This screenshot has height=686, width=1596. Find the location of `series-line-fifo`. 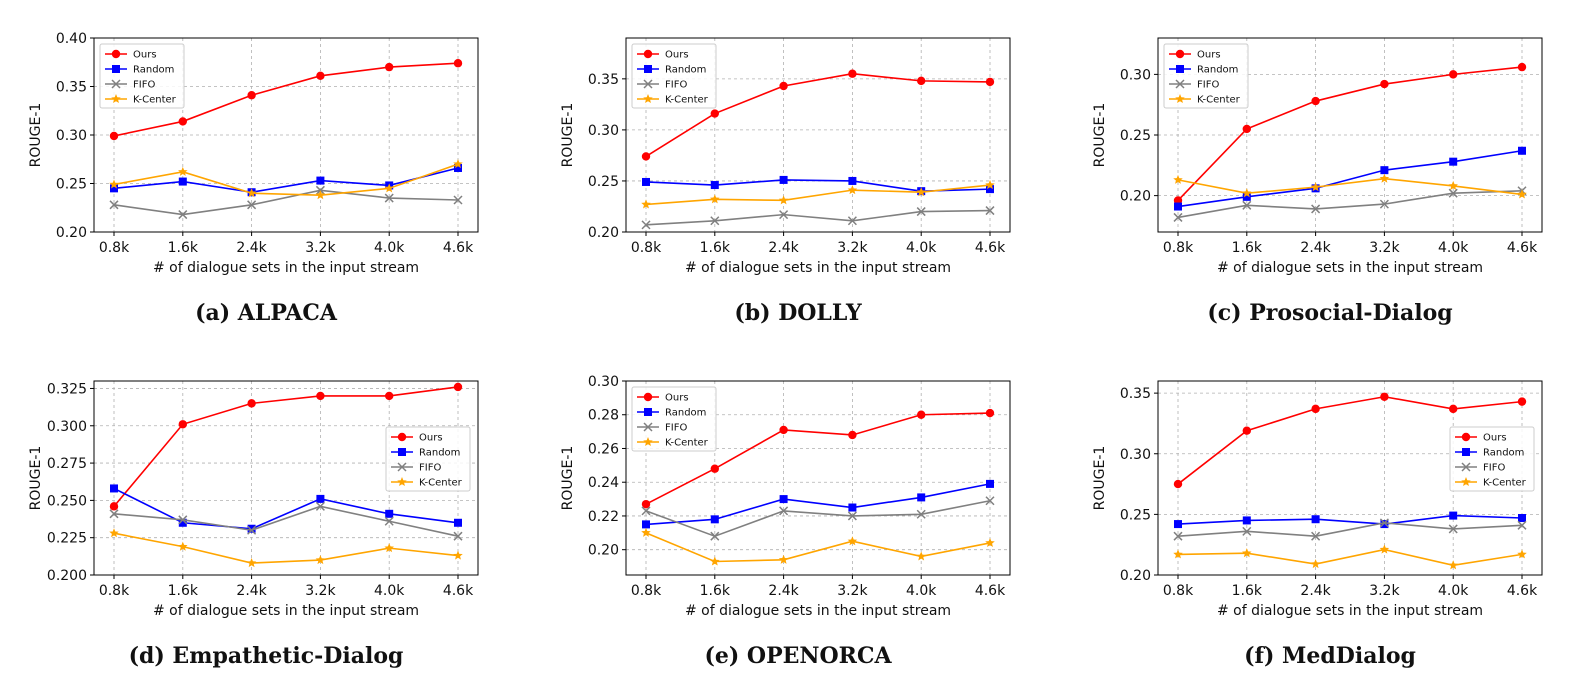

series-line-fifo is located at coordinates (818, 217).